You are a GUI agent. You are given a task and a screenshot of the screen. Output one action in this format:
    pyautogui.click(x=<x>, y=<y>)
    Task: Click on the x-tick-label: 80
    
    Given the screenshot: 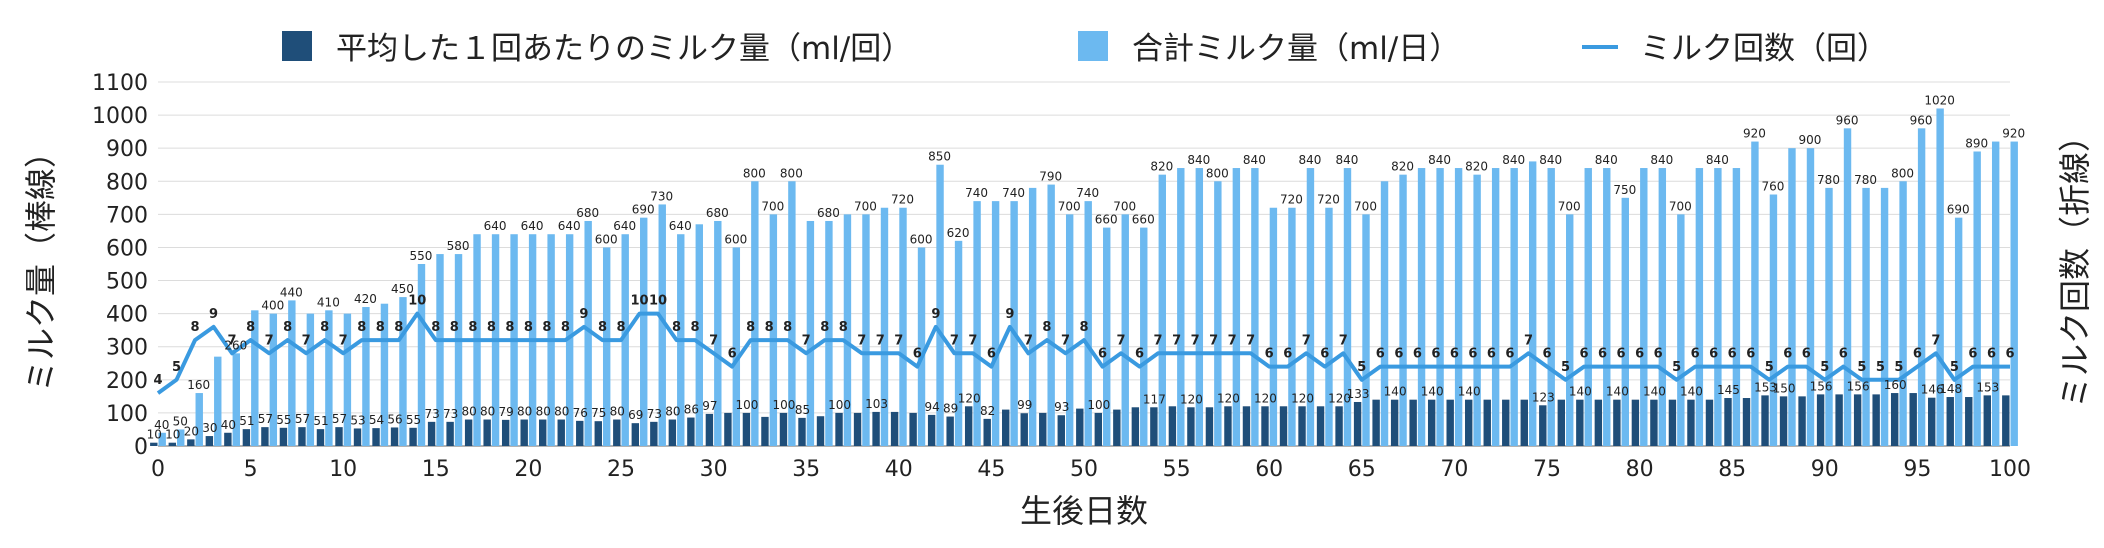 What is the action you would take?
    pyautogui.click(x=1640, y=469)
    